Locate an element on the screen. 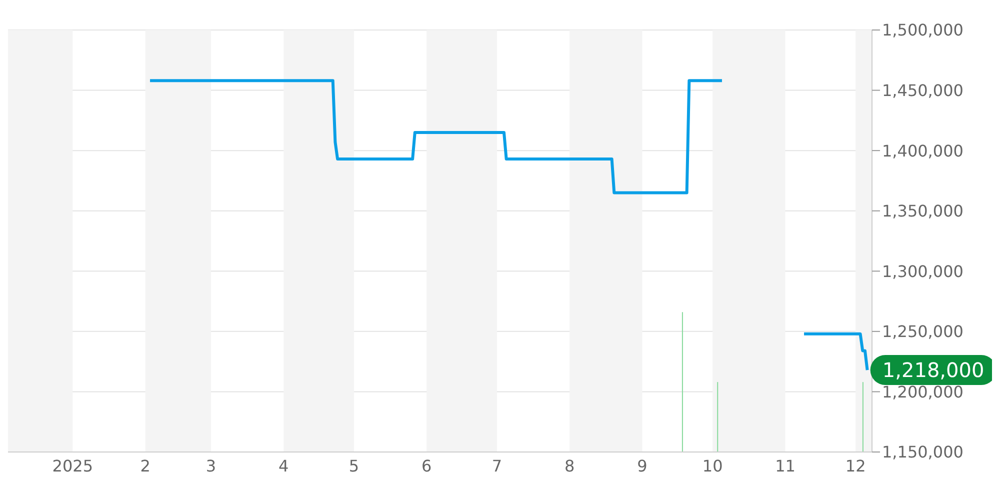 The width and height of the screenshot is (1000, 500). annotation: 1,218,000 is located at coordinates (933, 370).